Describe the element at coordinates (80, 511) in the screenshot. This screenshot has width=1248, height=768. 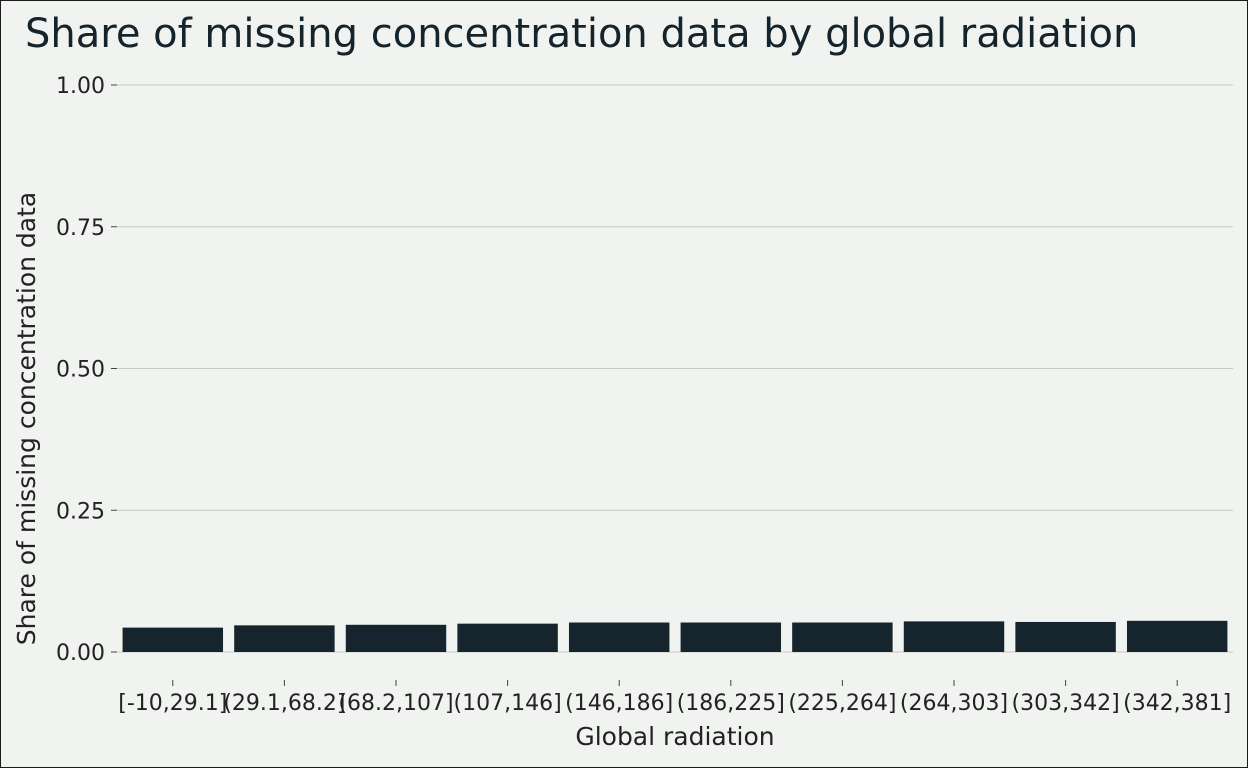
I see `y-tick-label: 0.25` at that location.